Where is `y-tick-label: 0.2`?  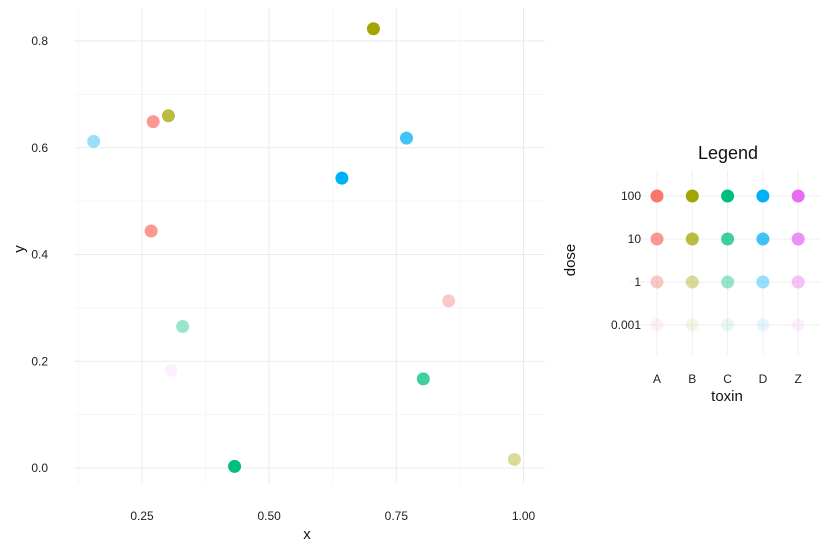
y-tick-label: 0.2 is located at coordinates (39, 361).